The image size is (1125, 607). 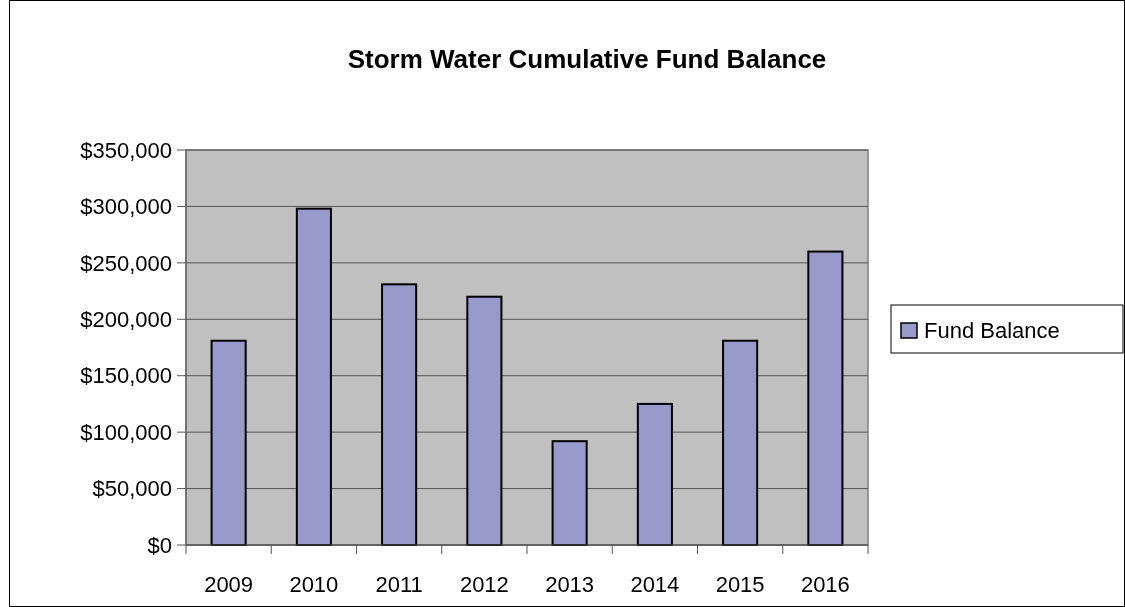 What do you see at coordinates (132, 489) in the screenshot?
I see `y-tick-label: $50,000` at bounding box center [132, 489].